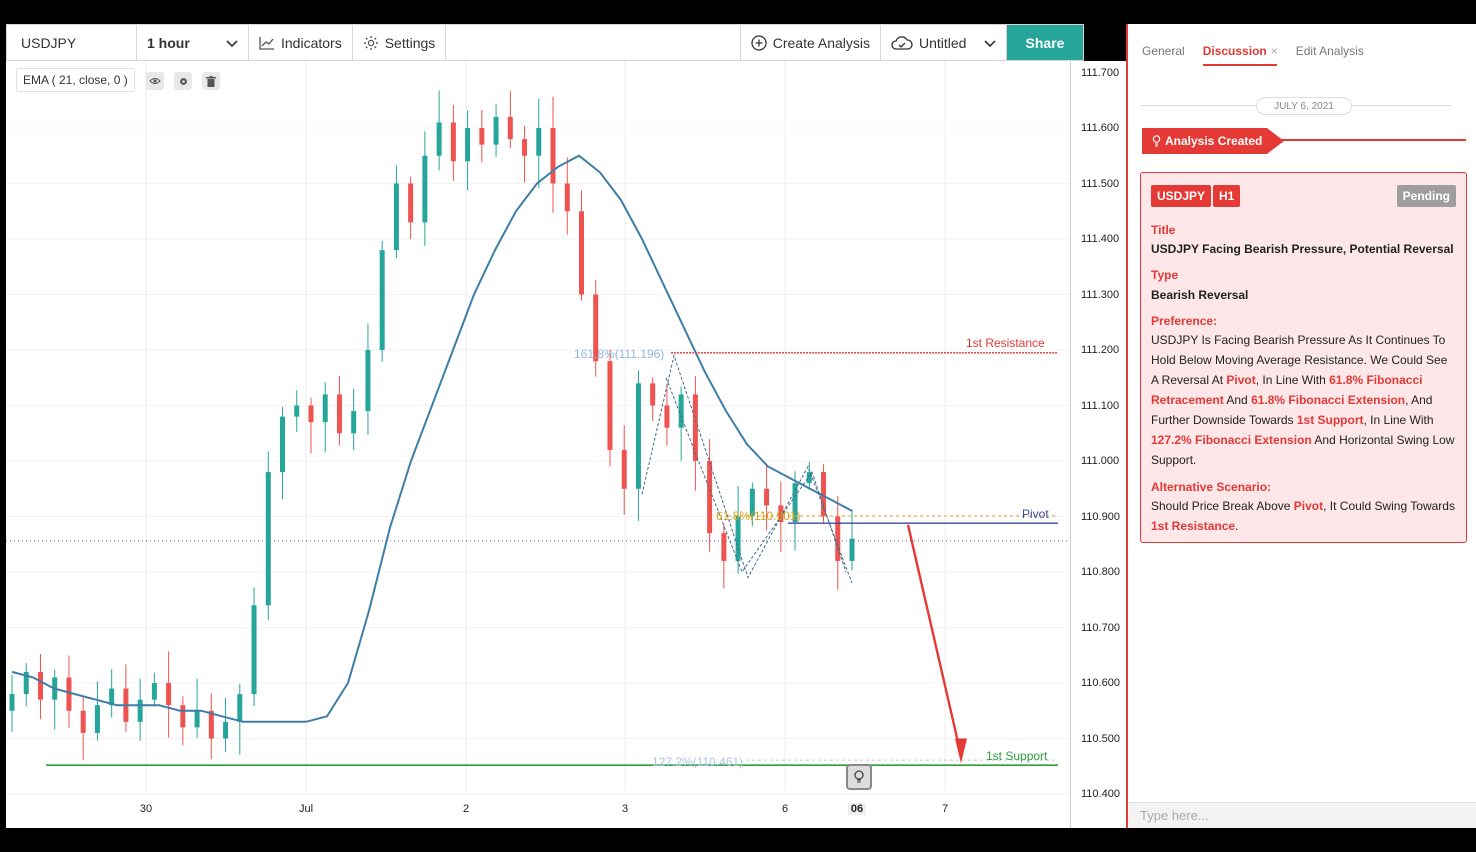  I want to click on time-axis-label: 6, so click(785, 809).